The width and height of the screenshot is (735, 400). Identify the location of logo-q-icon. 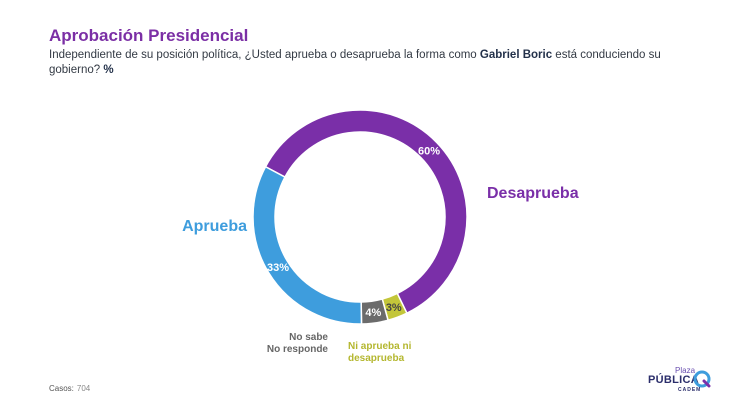
(702, 379).